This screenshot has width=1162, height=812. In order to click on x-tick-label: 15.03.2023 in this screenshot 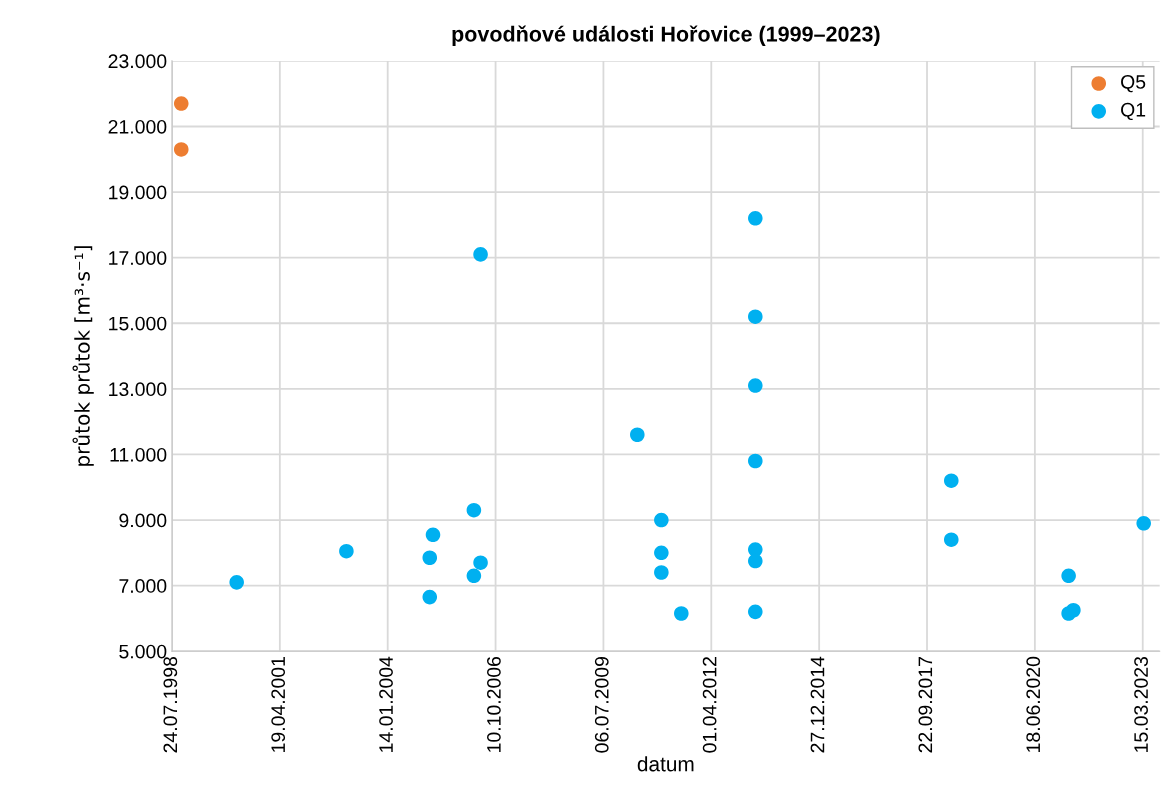, I will do `click(1141, 704)`.